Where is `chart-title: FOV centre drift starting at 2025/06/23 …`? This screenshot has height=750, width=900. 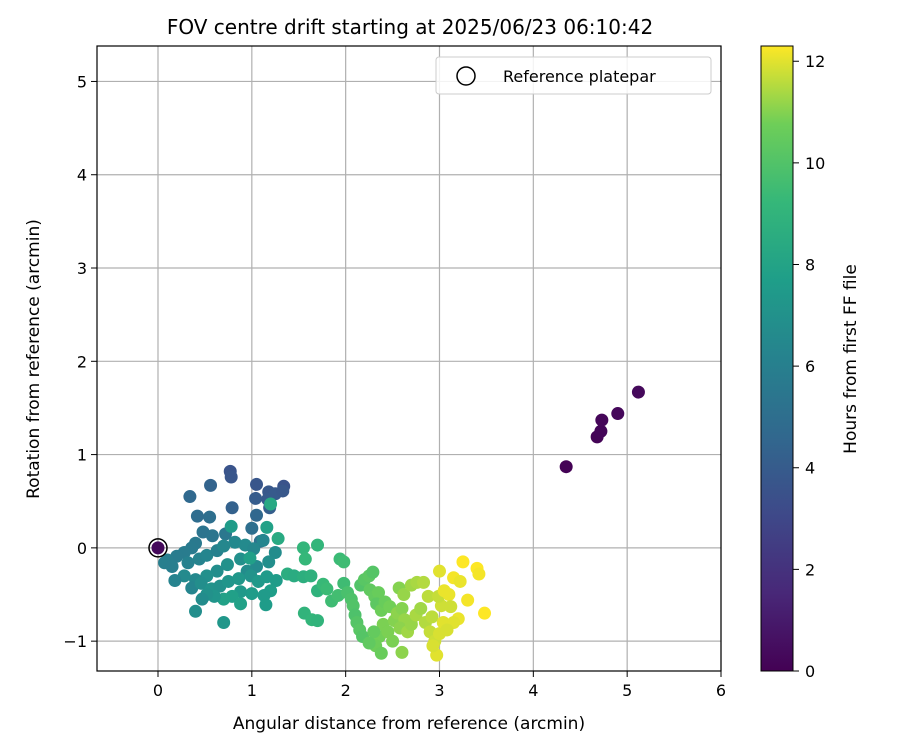 chart-title: FOV centre drift starting at 2025/06/23 … is located at coordinates (410, 27).